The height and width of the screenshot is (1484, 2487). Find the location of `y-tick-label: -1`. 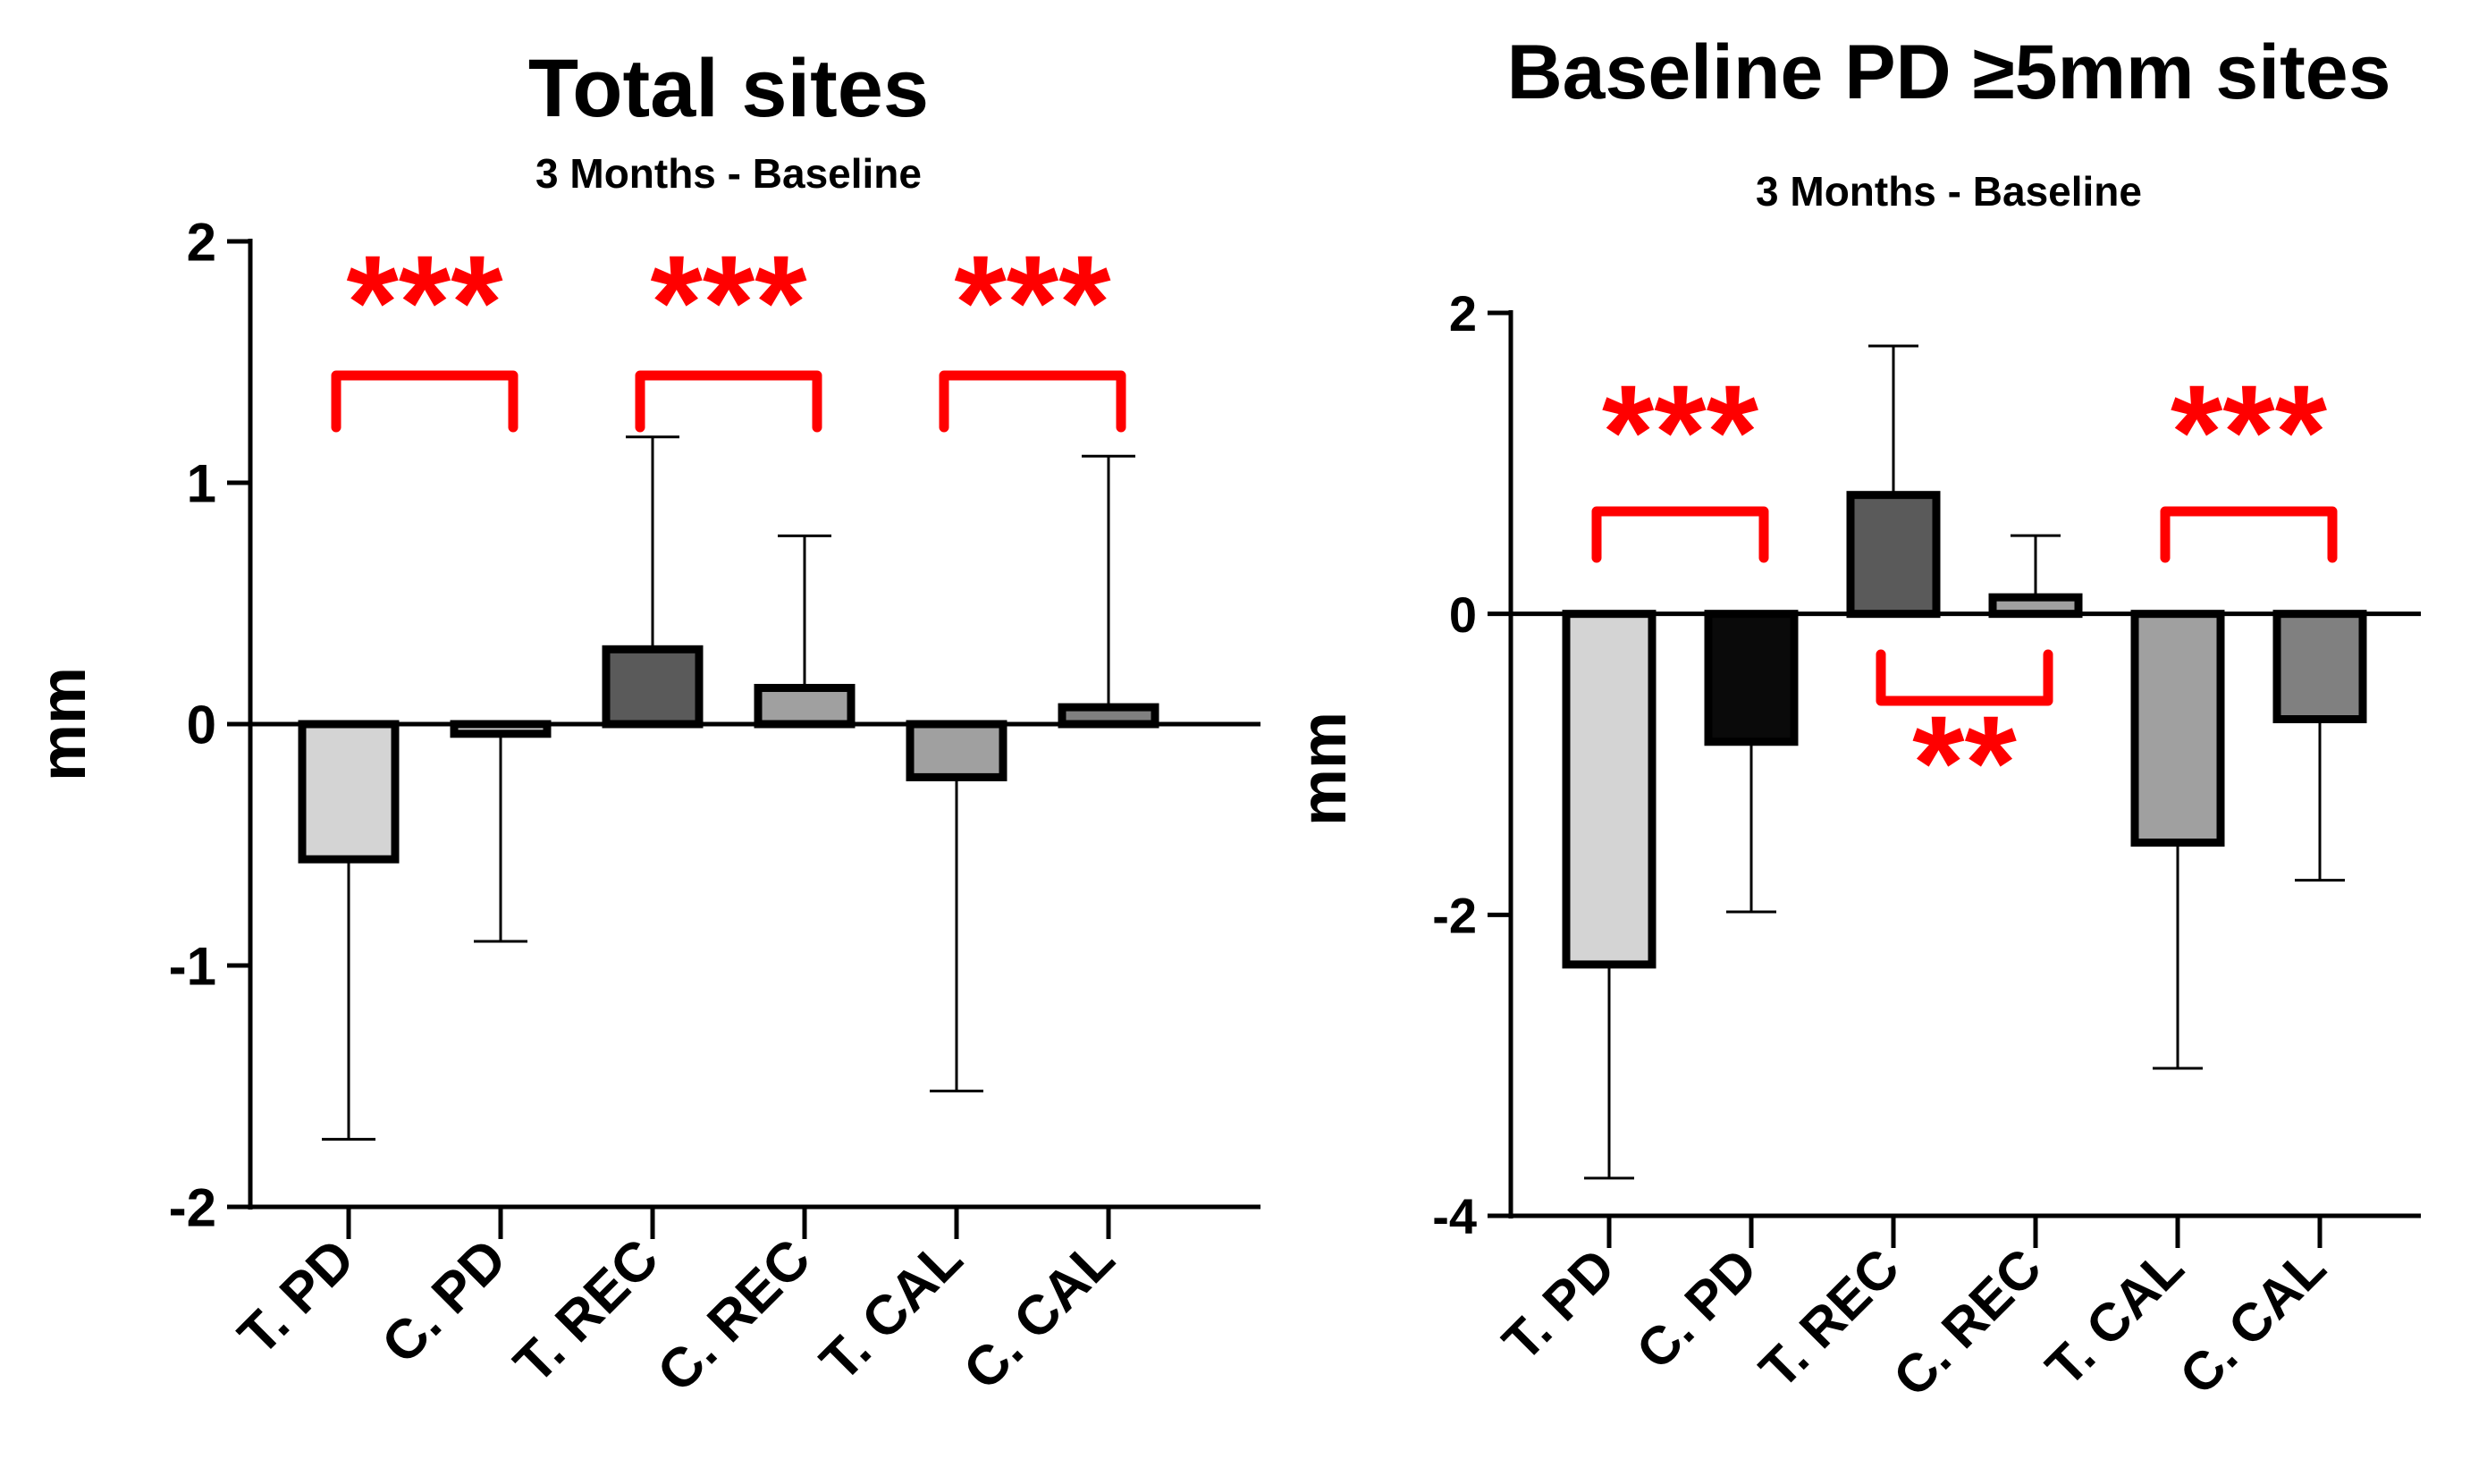

y-tick-label: -1 is located at coordinates (192, 967).